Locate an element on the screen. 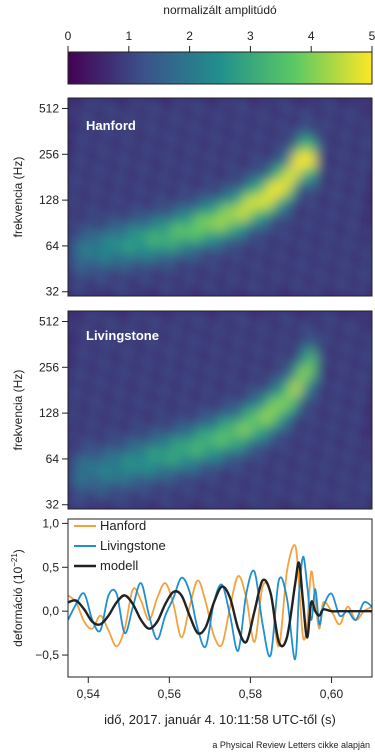 The width and height of the screenshot is (375, 756). legend-label: modell is located at coordinates (119, 565).